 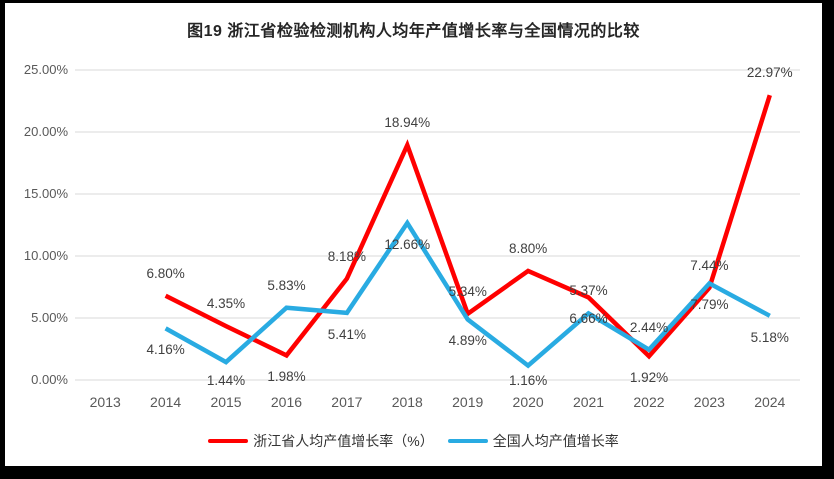 I want to click on y-axis-tick: 0.00%, so click(x=49, y=379).